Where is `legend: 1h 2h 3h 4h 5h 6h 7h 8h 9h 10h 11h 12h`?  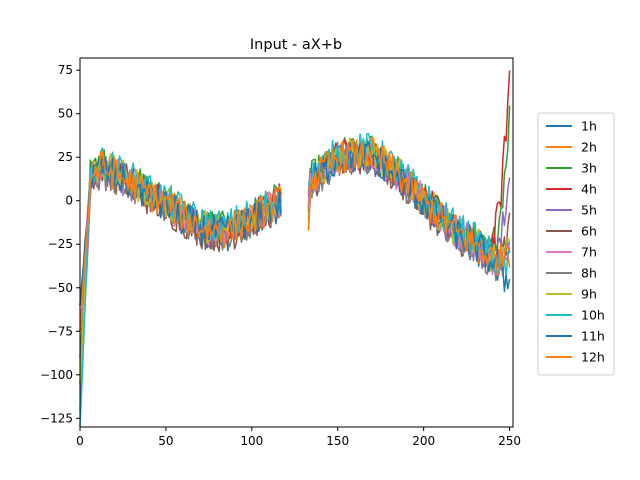
legend: 1h 2h 3h 4h 5h 6h 7h 8h 9h 10h 11h 12h is located at coordinates (576, 244).